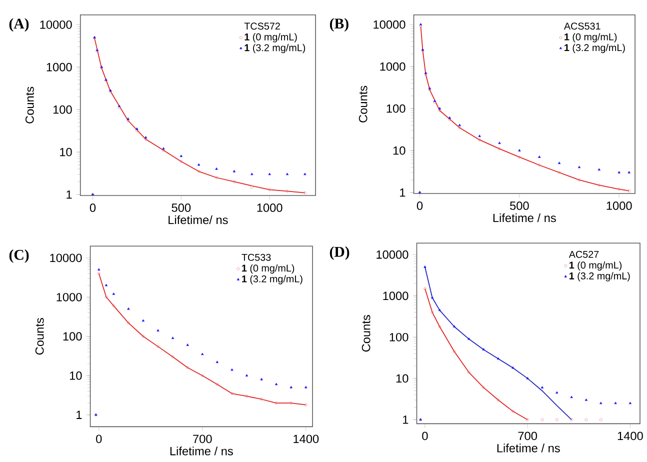 This screenshot has height=462, width=647. I want to click on legend-title: ACS531, so click(582, 26).